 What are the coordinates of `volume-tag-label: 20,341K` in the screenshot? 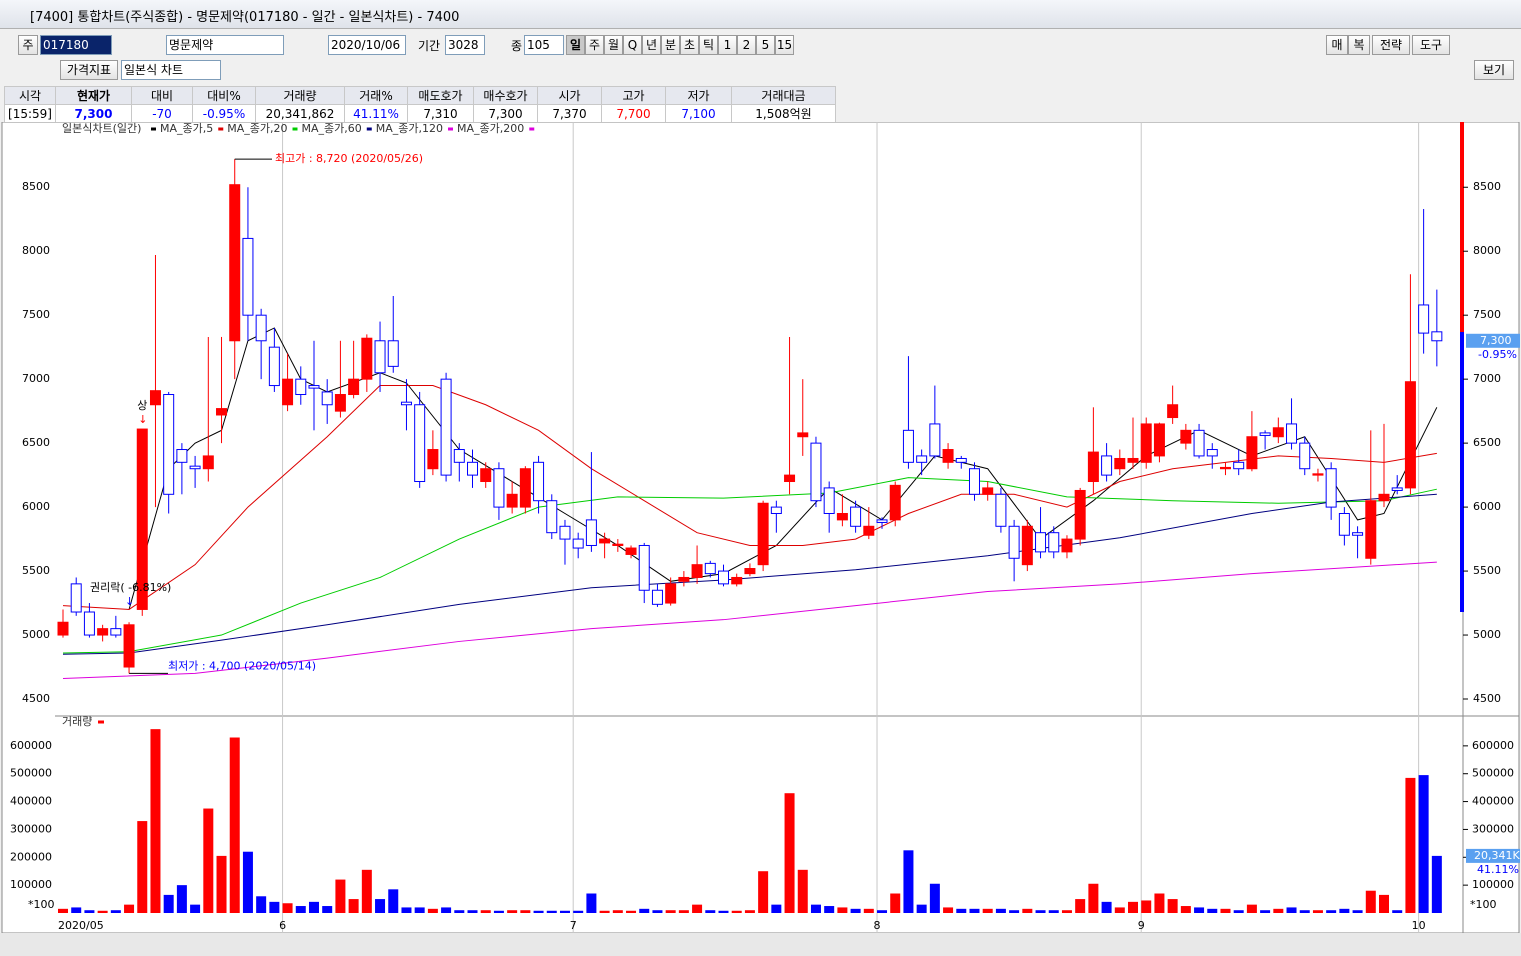 It's located at (1497, 855).